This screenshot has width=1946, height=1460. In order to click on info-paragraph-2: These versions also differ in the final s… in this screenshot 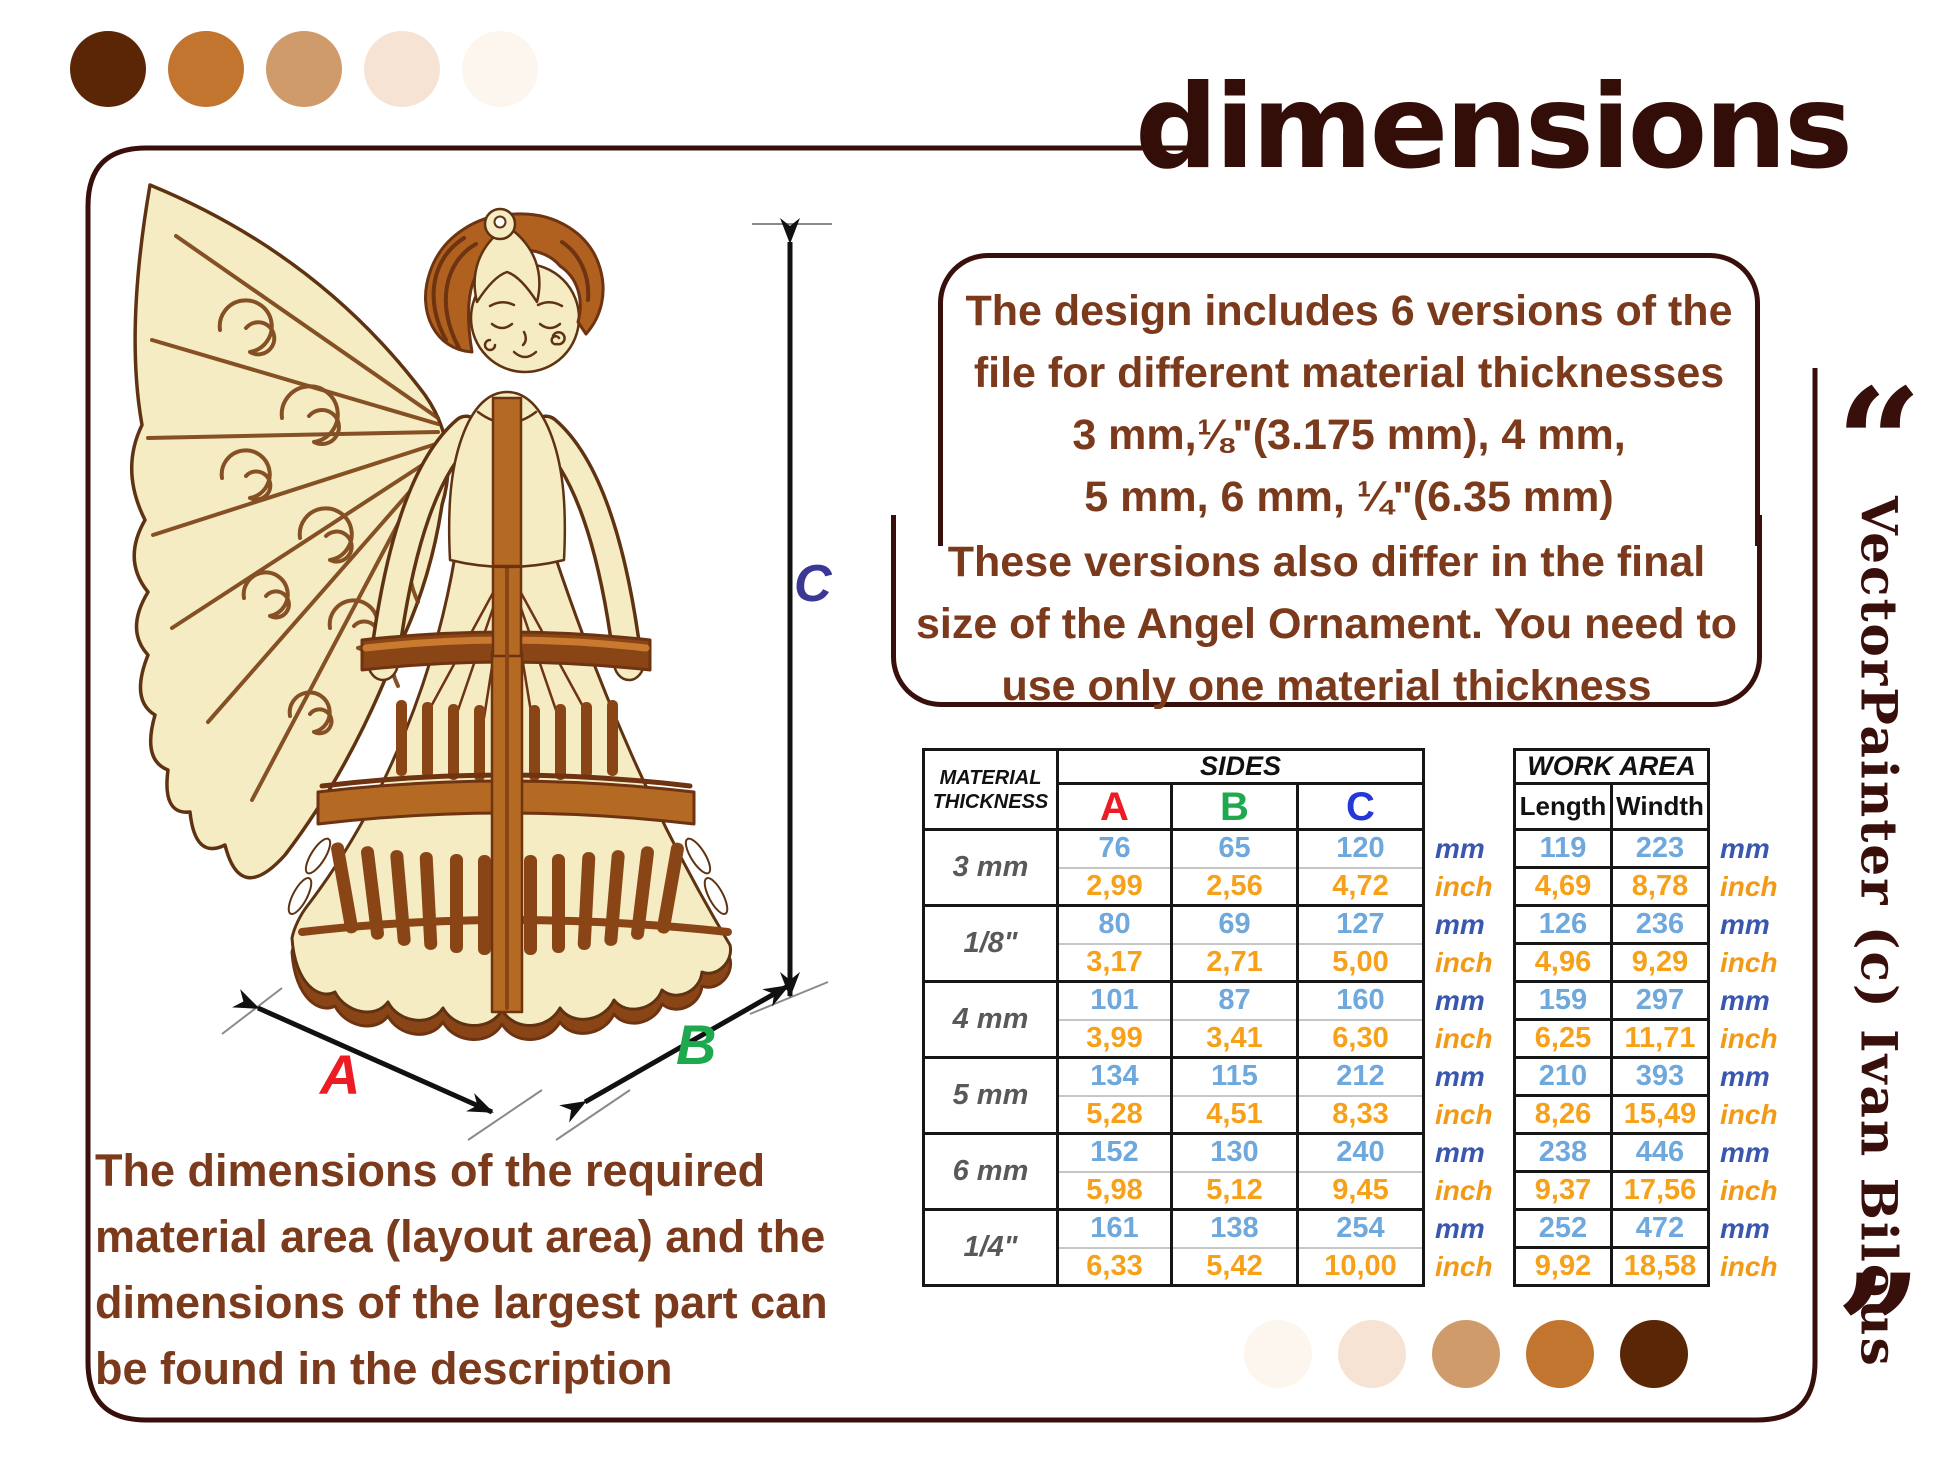, I will do `click(1326, 616)`.